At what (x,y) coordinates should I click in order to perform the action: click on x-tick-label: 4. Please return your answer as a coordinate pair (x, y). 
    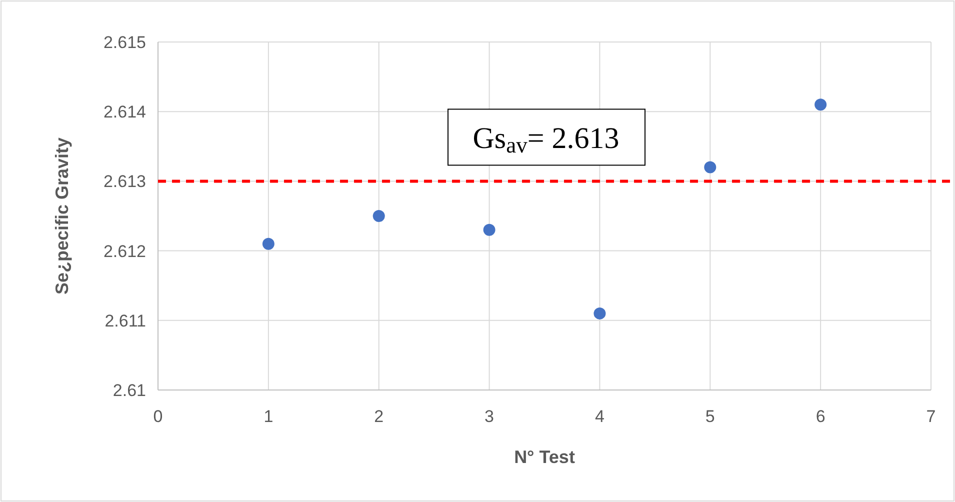
    Looking at the image, I should click on (599, 416).